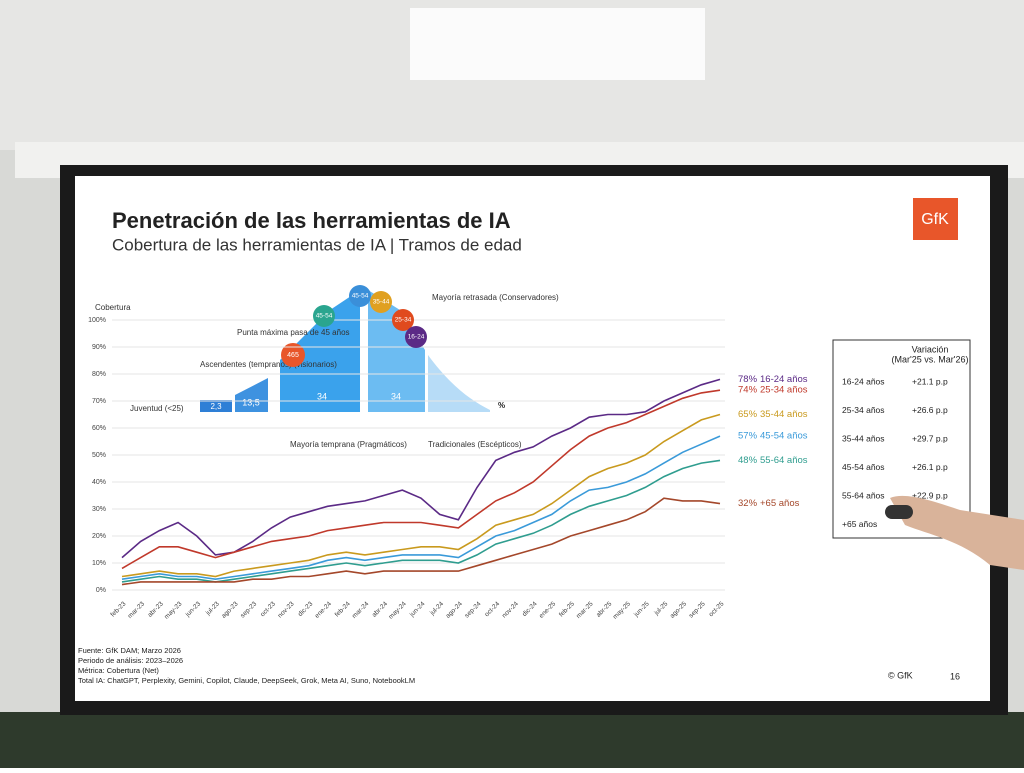 The height and width of the screenshot is (773, 1024). Describe the element at coordinates (863, 495) in the screenshot. I see `table-label: 55-64 años` at that location.